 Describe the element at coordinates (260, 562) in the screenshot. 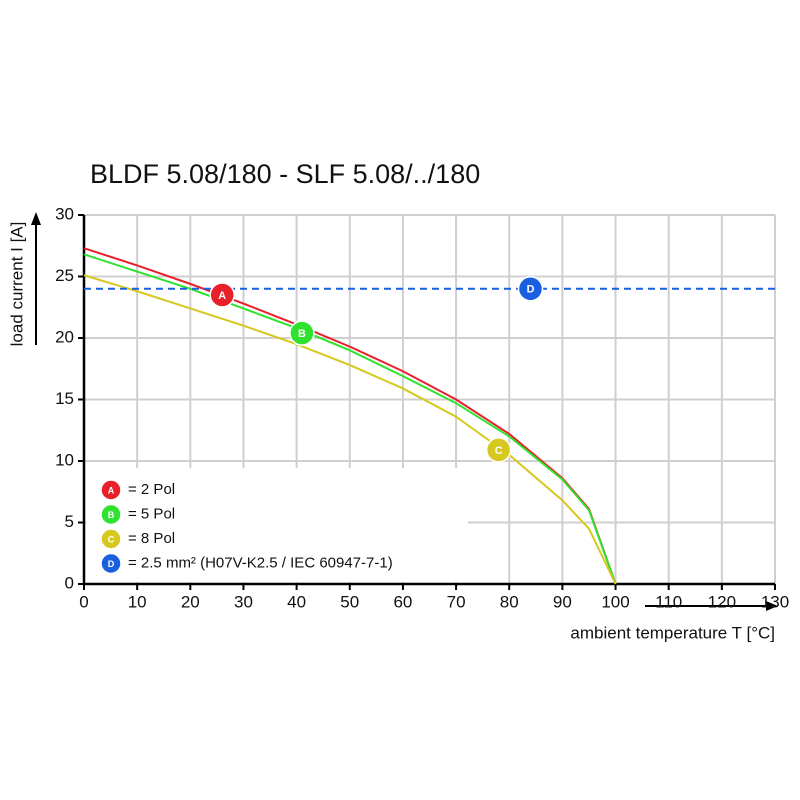

I see `legend-label: = 2.5 mm² (H07V-K2.5 / IEC 60947-7-1)` at that location.